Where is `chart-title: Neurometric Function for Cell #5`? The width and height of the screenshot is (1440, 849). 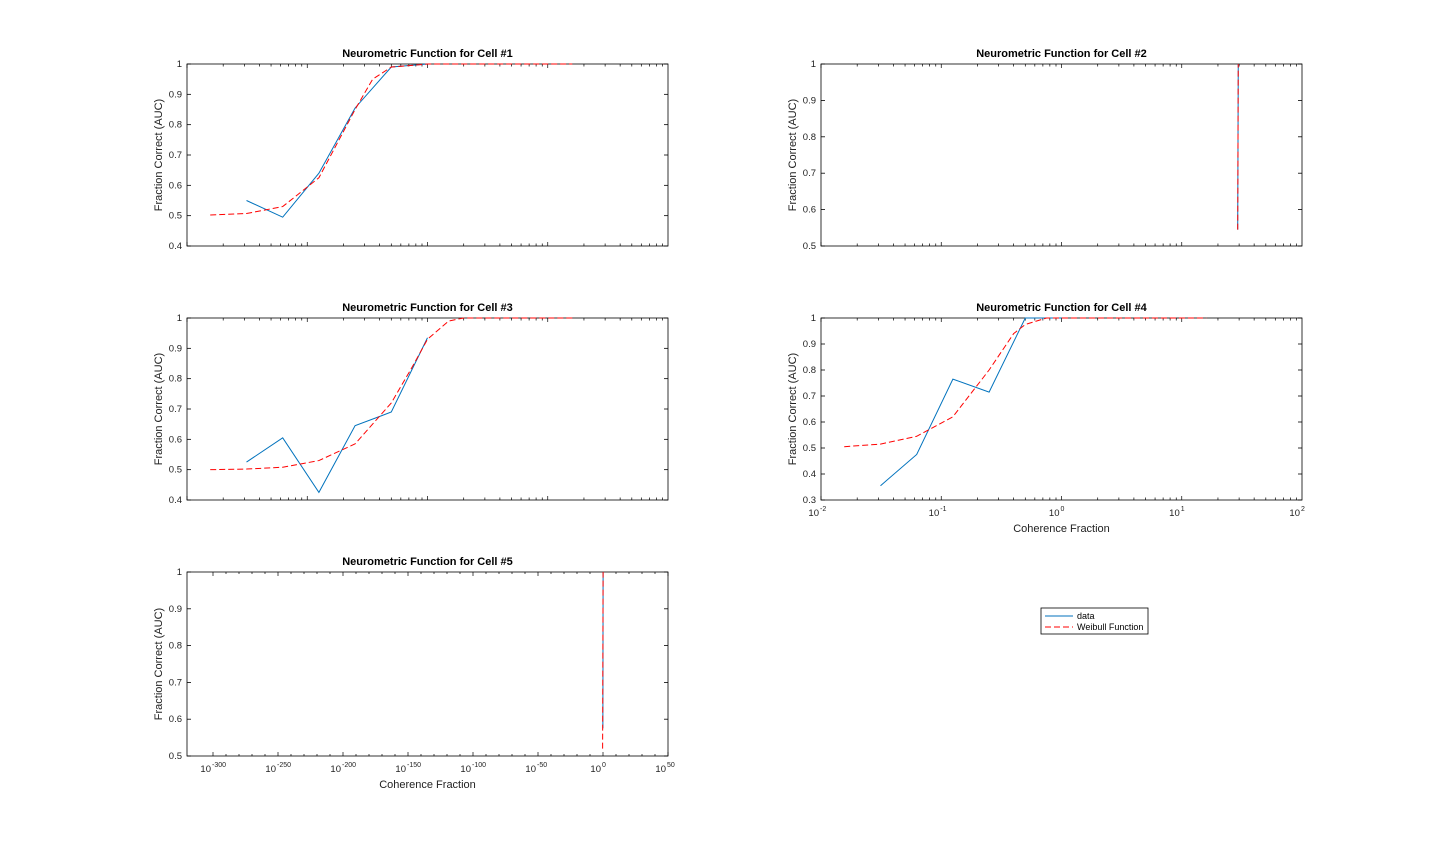
chart-title: Neurometric Function for Cell #5 is located at coordinates (427, 562).